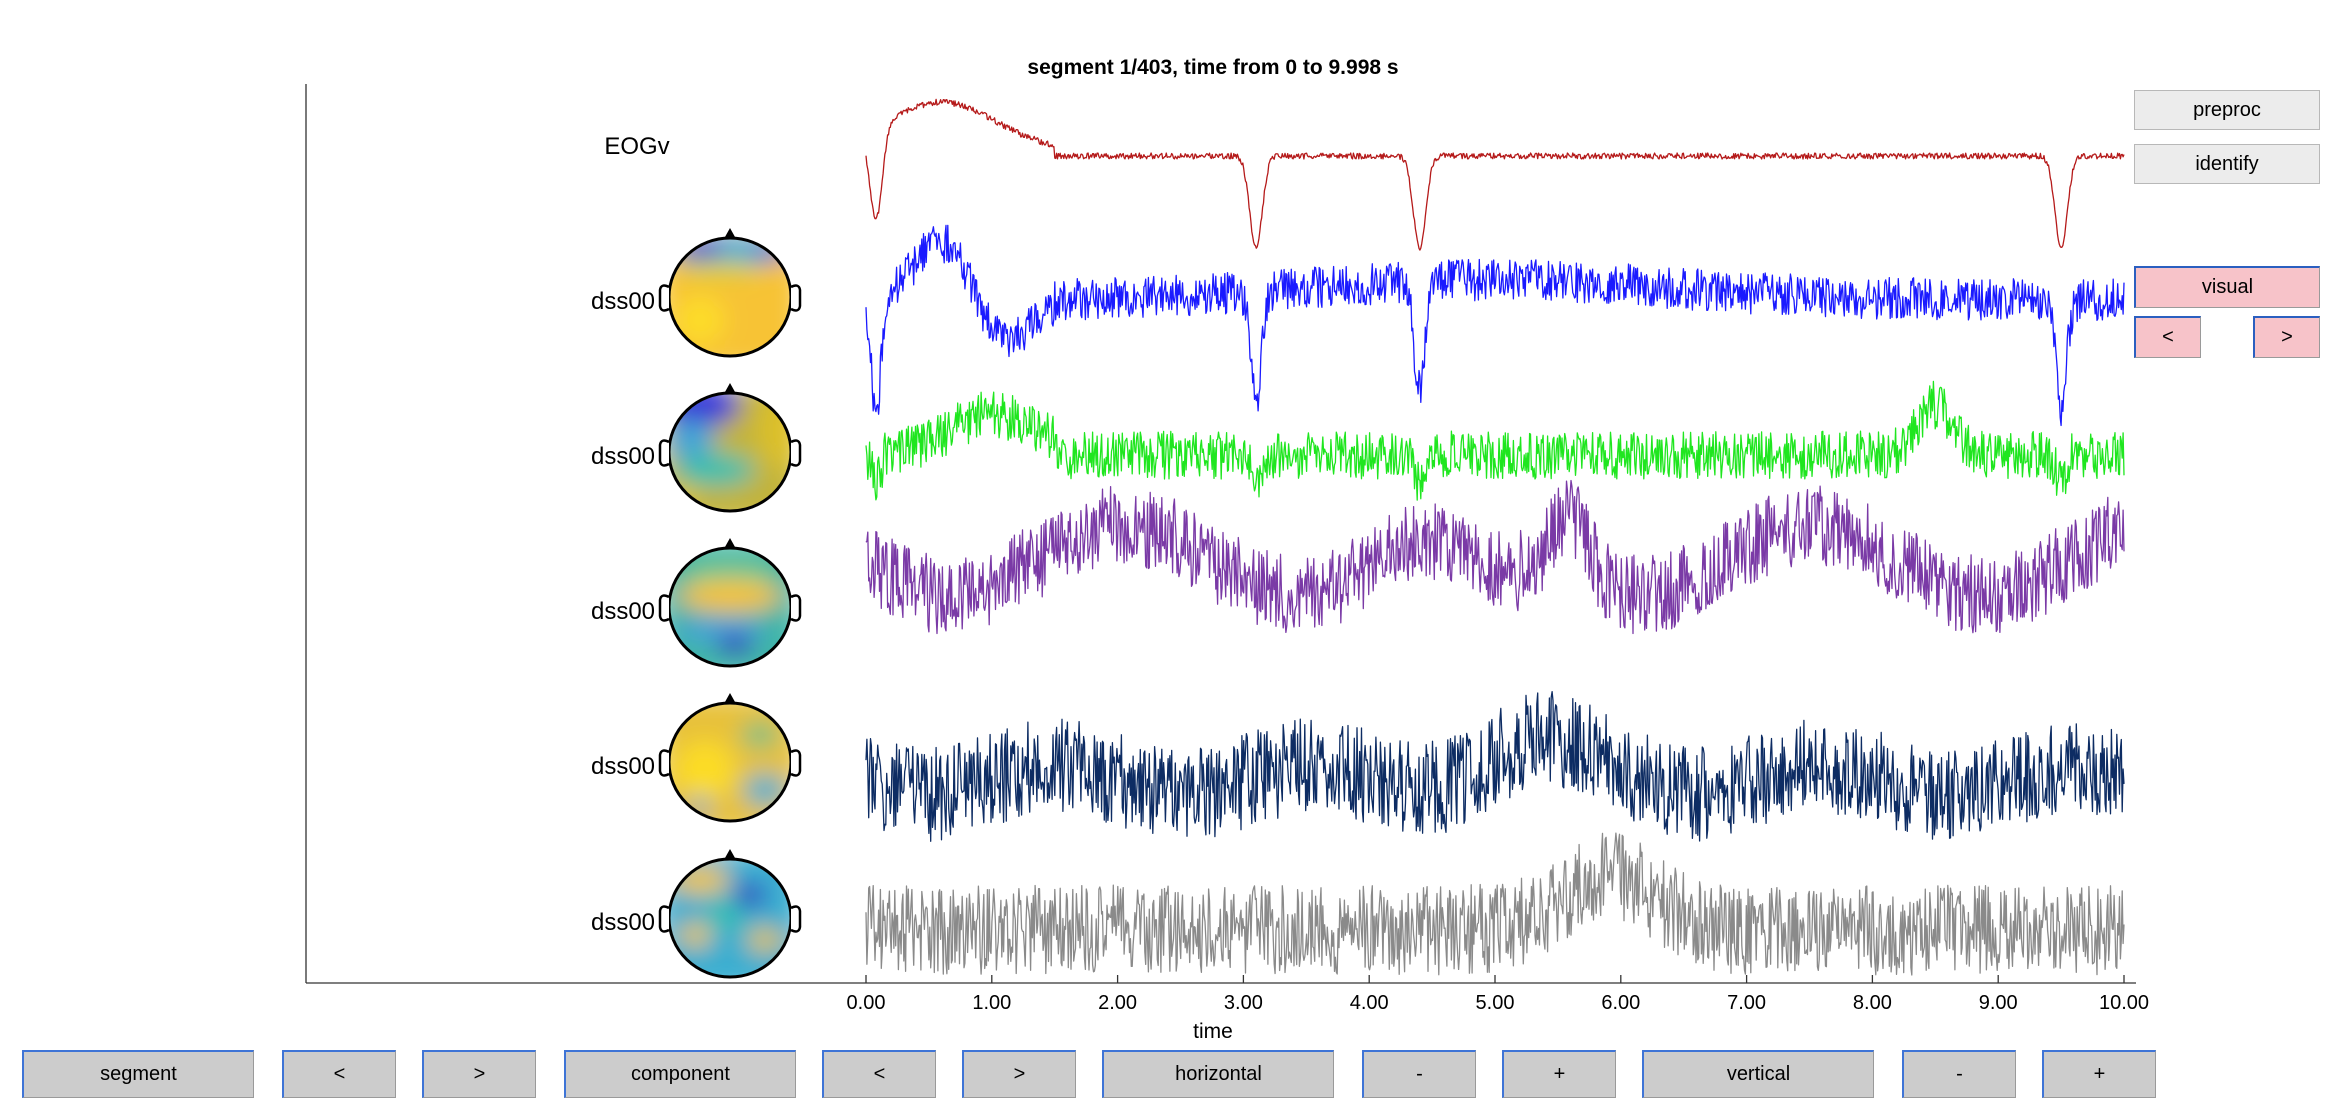  I want to click on vertical-button: vertical, so click(1758, 1074).